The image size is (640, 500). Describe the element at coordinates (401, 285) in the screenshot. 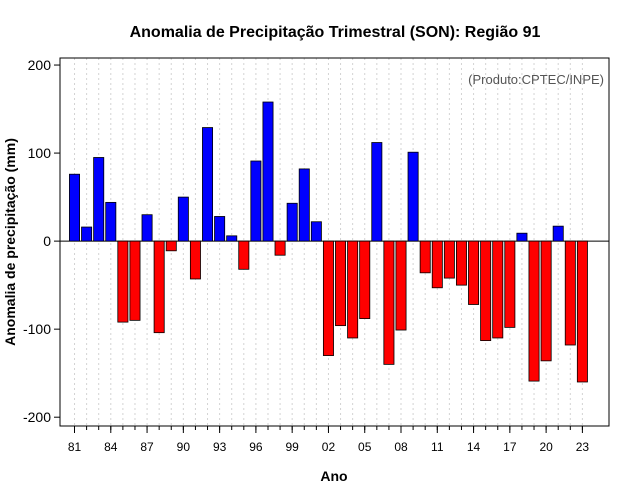

I see `bar-2008` at that location.